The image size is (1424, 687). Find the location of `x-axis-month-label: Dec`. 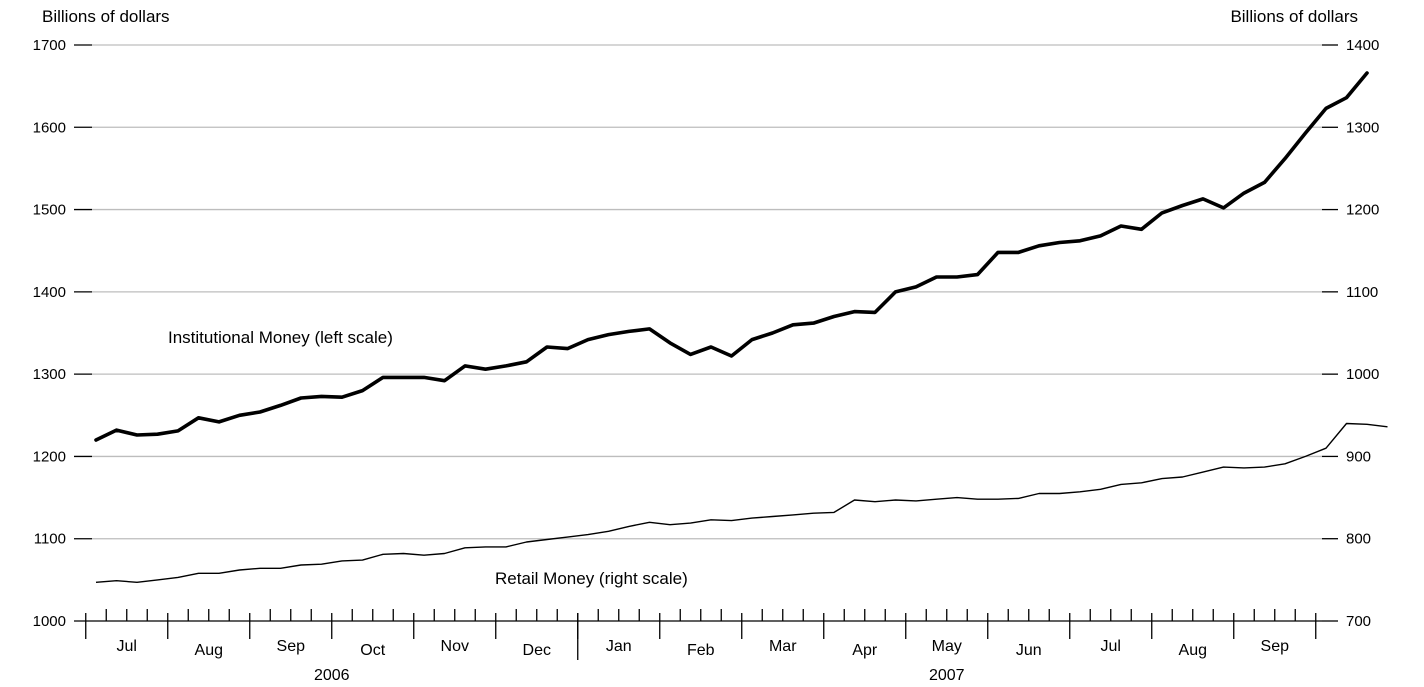

x-axis-month-label: Dec is located at coordinates (537, 650).